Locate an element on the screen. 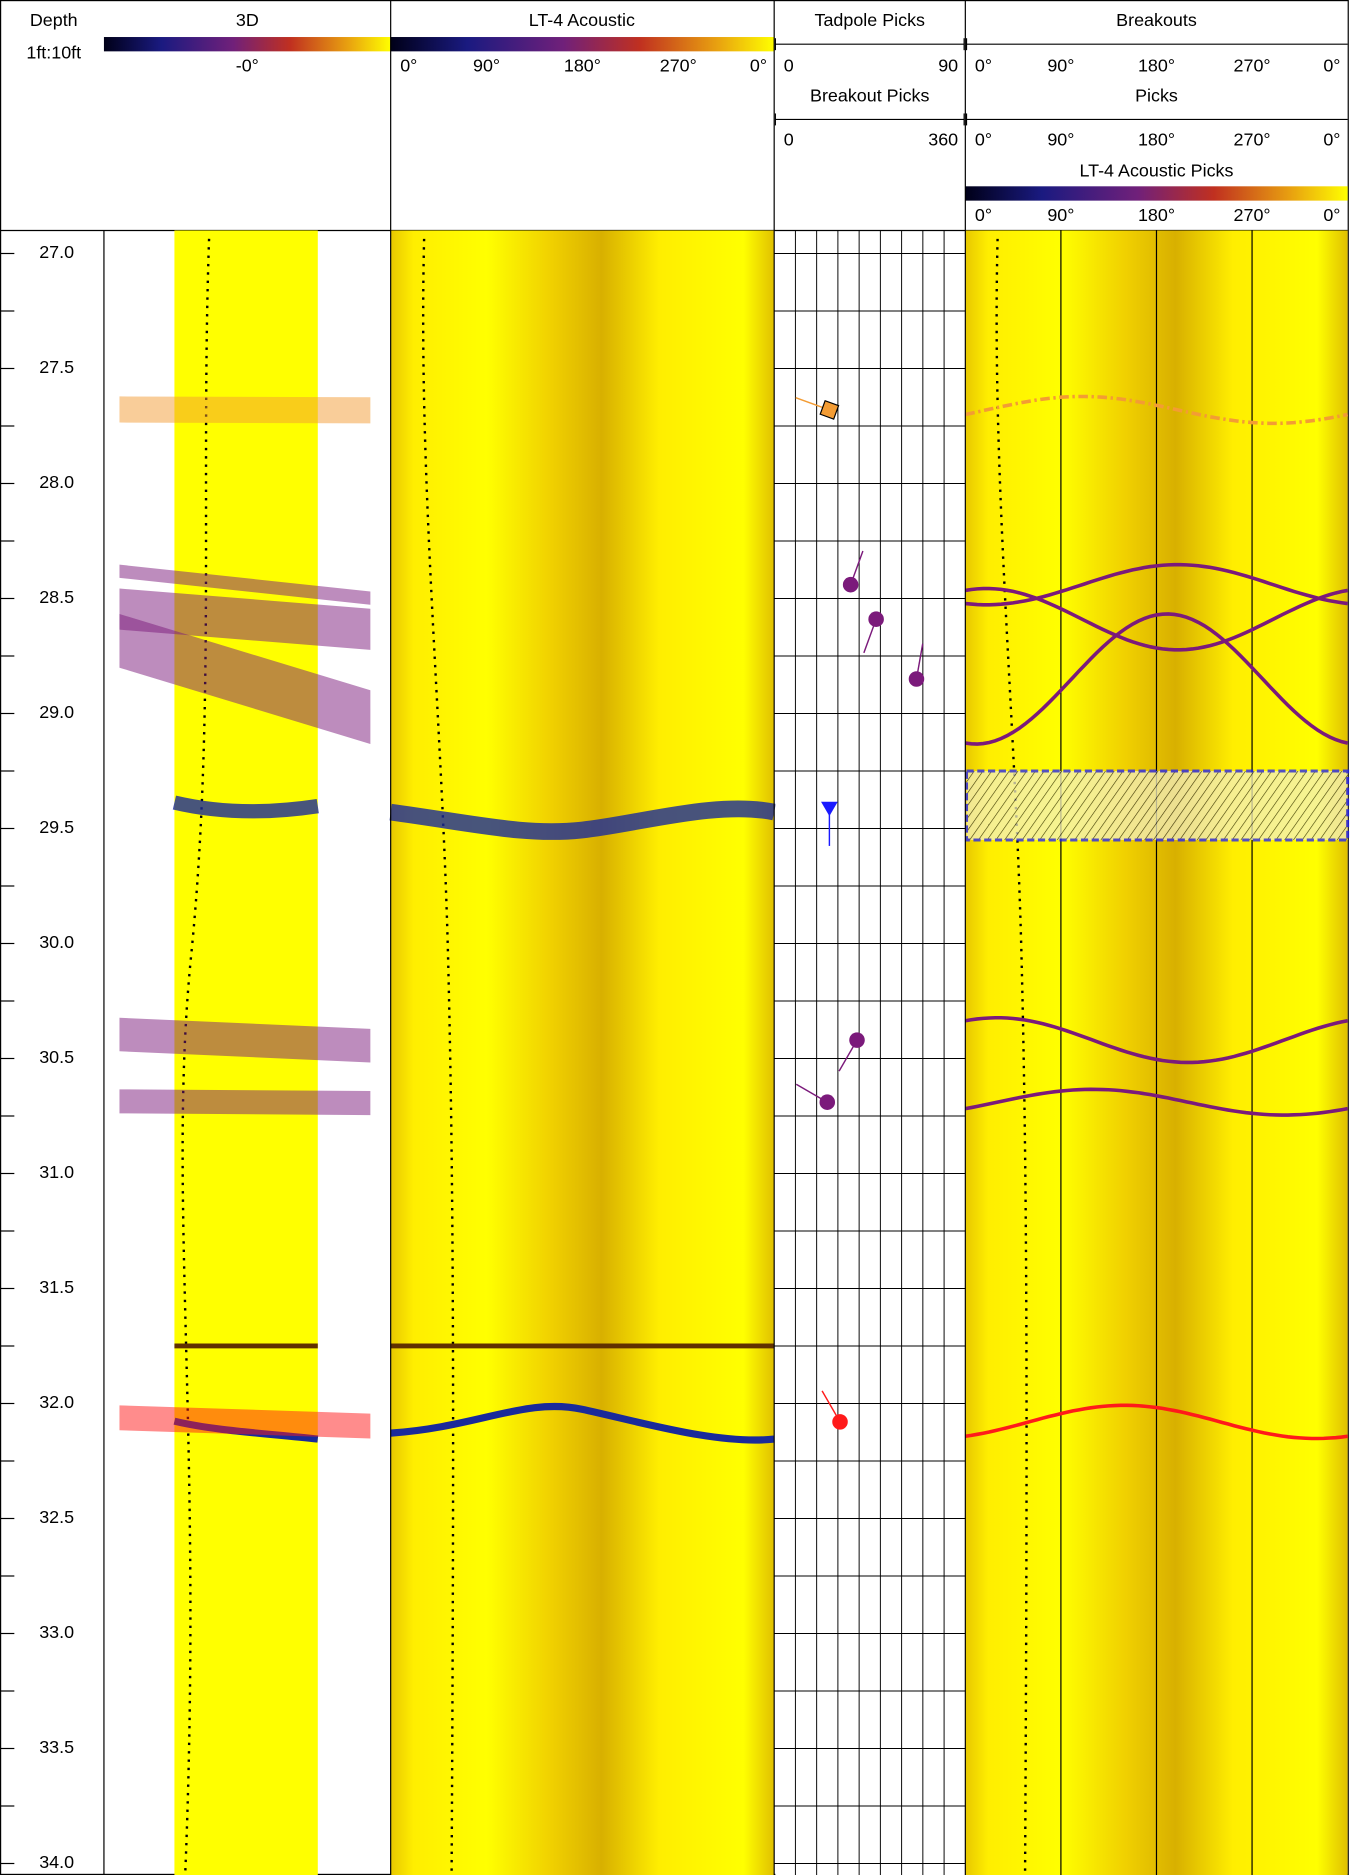  tadpole-bg is located at coordinates (870, 1053).